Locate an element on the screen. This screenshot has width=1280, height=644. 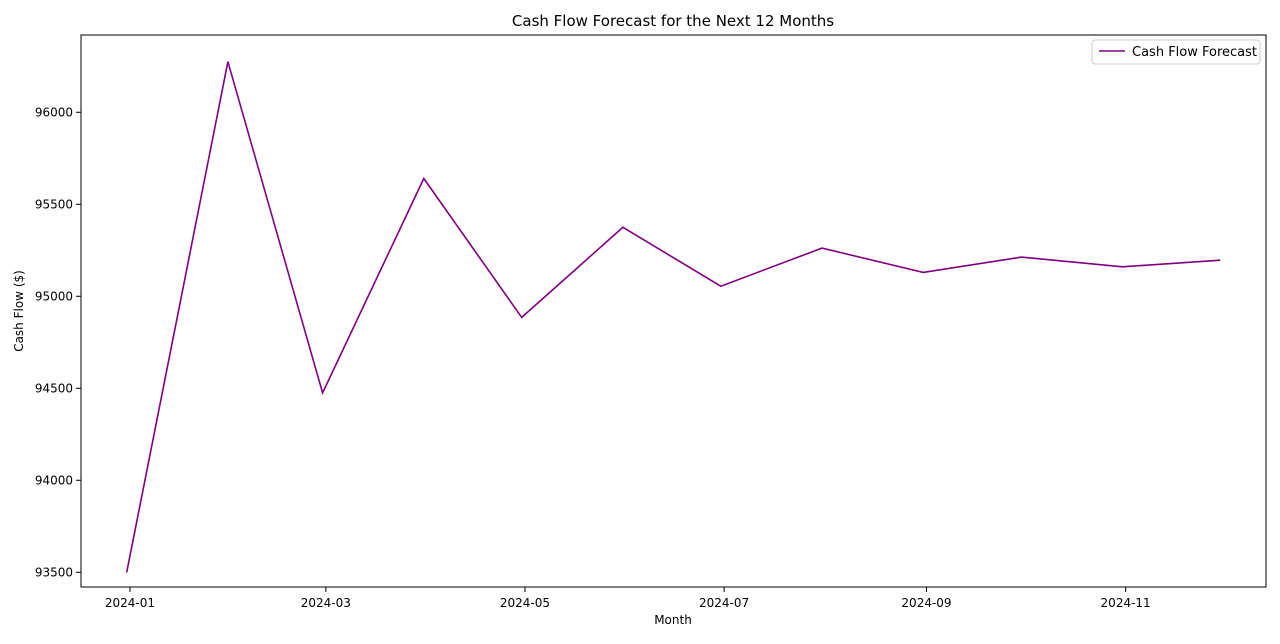
legend-label: Cash Flow Forecast is located at coordinates (1194, 52).